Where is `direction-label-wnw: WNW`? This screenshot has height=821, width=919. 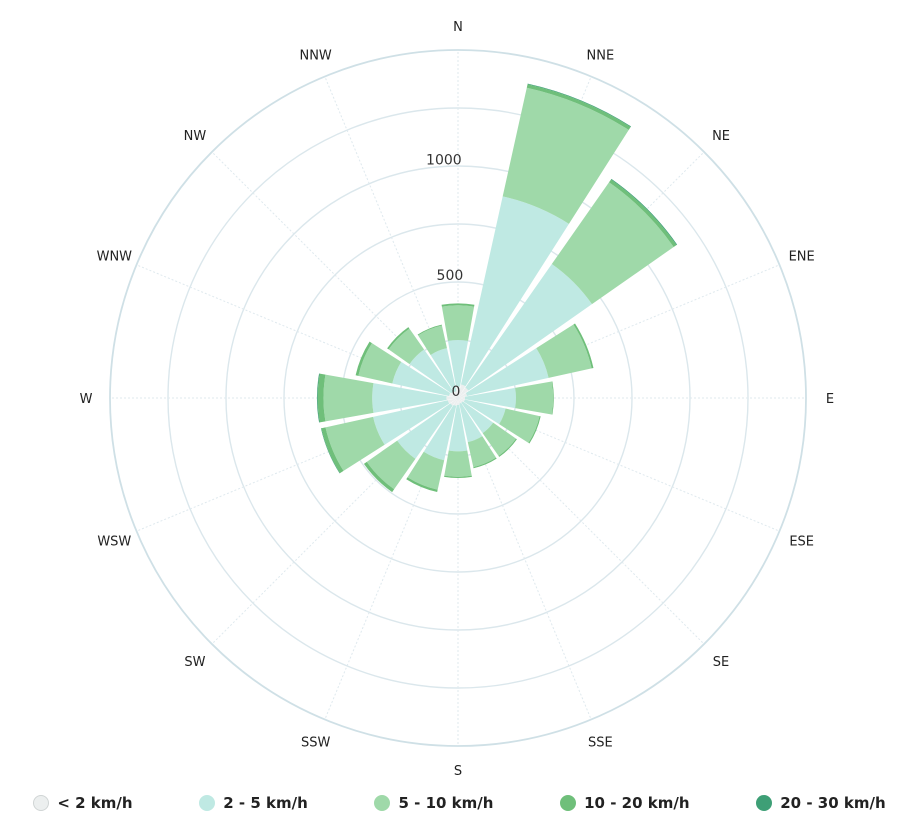 direction-label-wnw: WNW is located at coordinates (115, 257).